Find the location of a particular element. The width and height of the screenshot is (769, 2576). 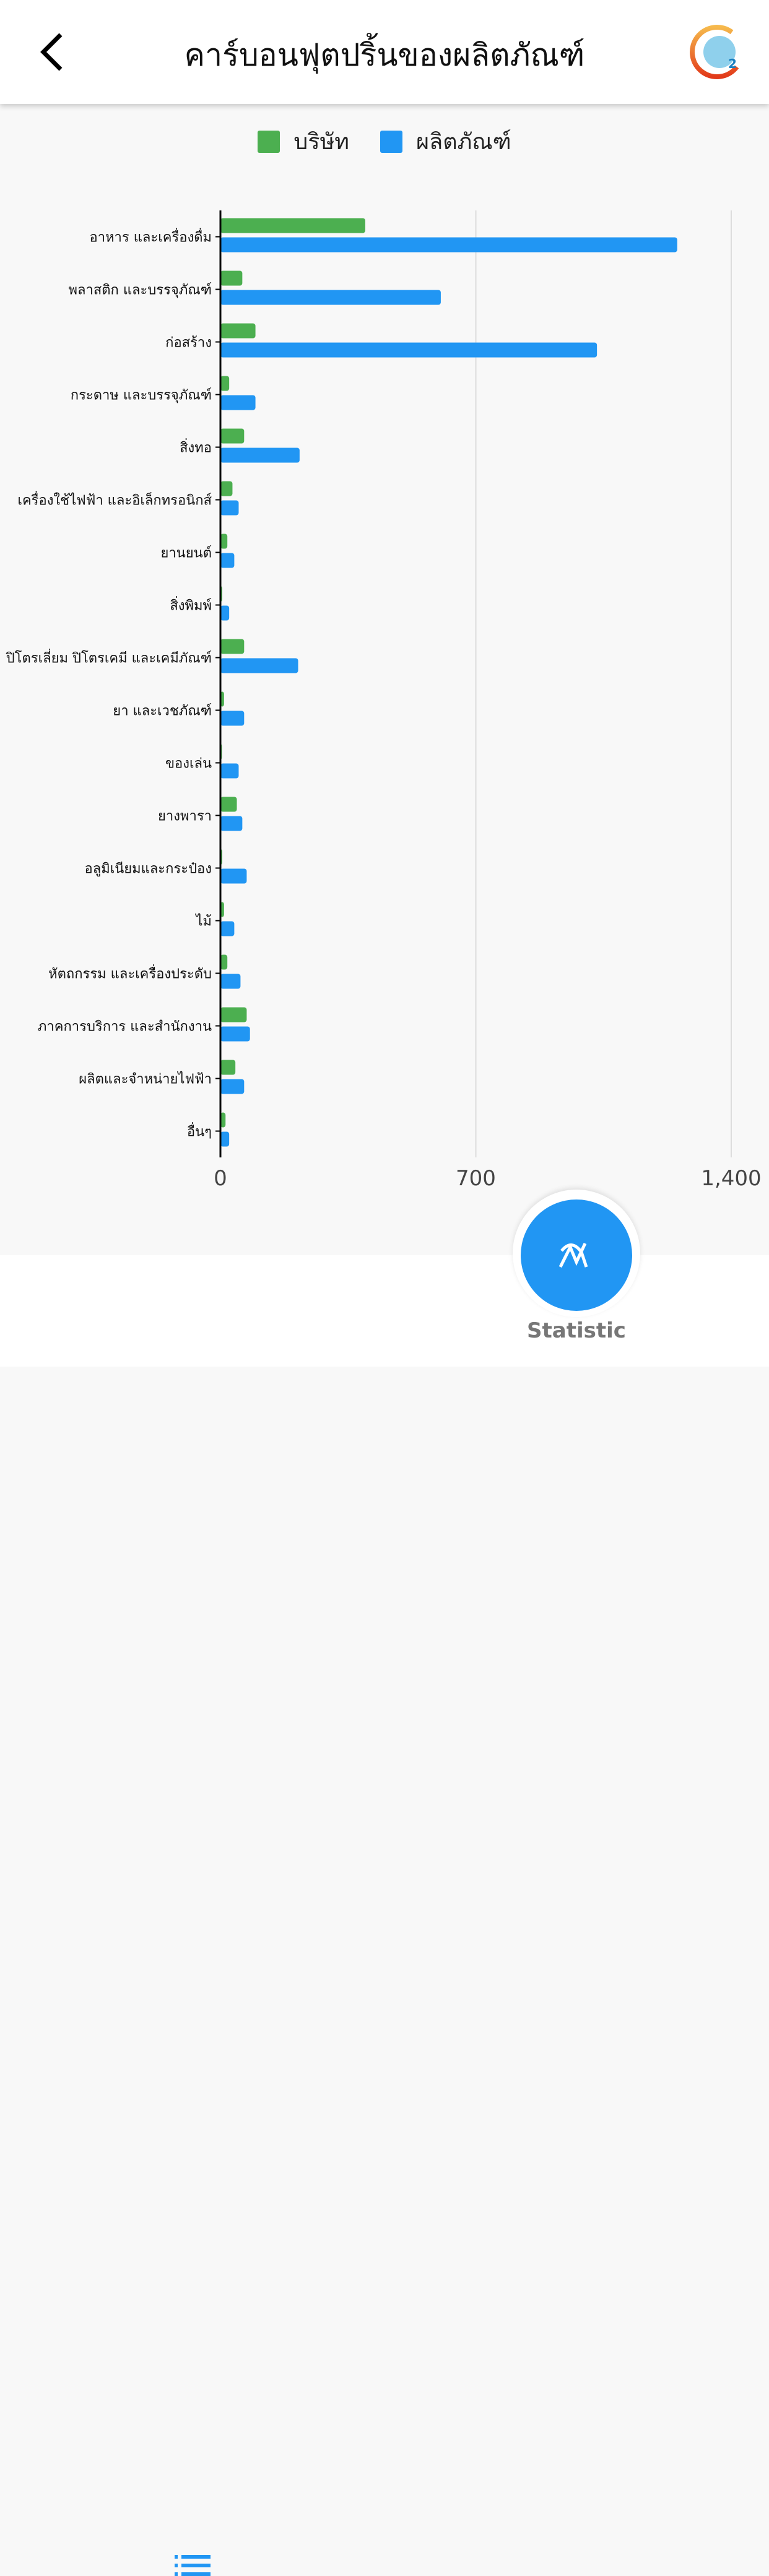

category-label: อื่นๆ is located at coordinates (199, 1131).